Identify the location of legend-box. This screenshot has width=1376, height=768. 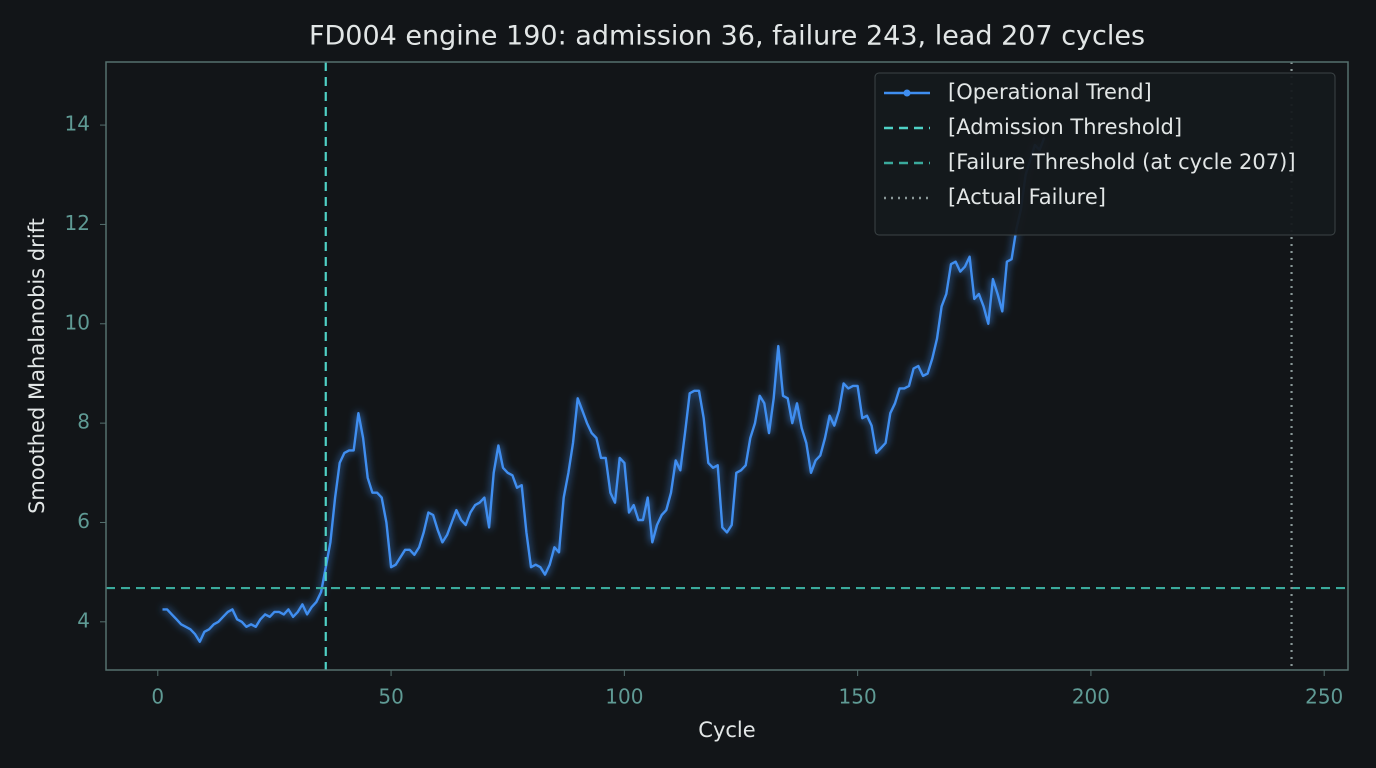
(1105, 154).